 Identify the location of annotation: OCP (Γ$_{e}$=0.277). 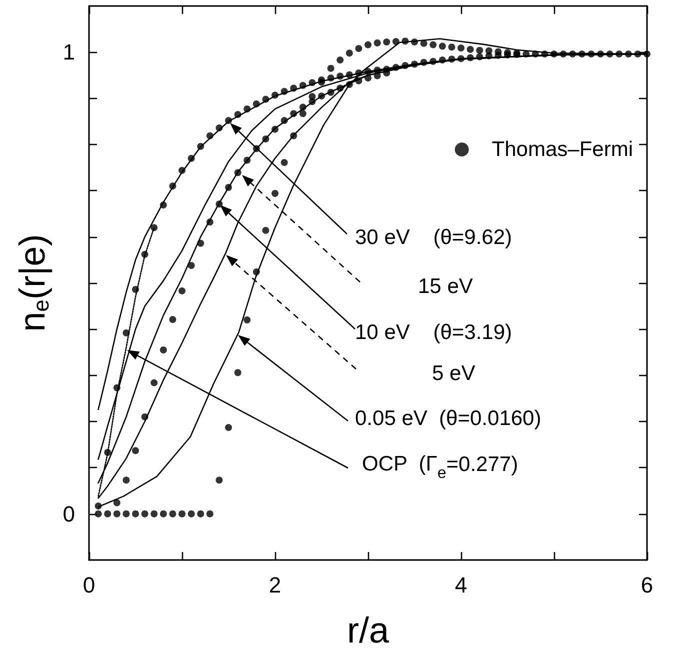
(440, 467).